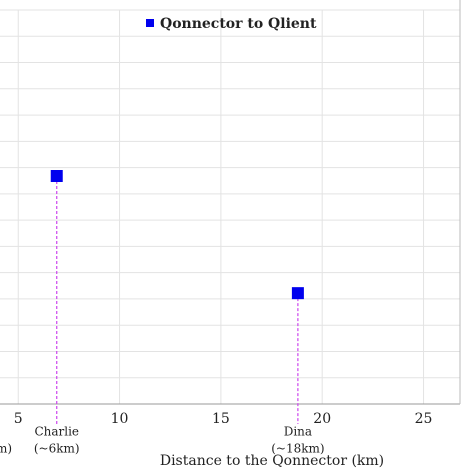  I want to click on x-tick-label: 20, so click(322, 419).